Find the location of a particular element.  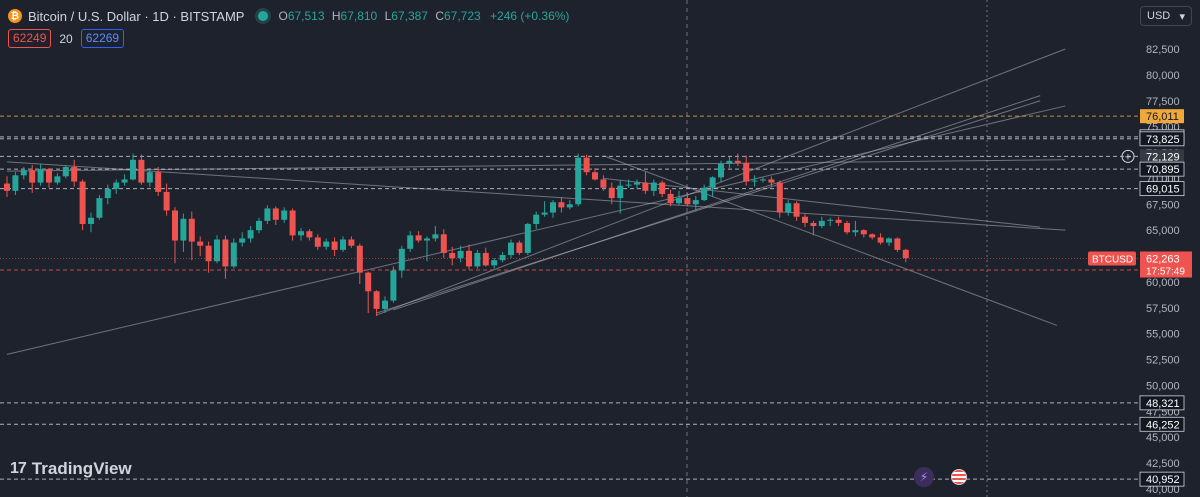

y-tick-label: 77,500 is located at coordinates (1163, 102).